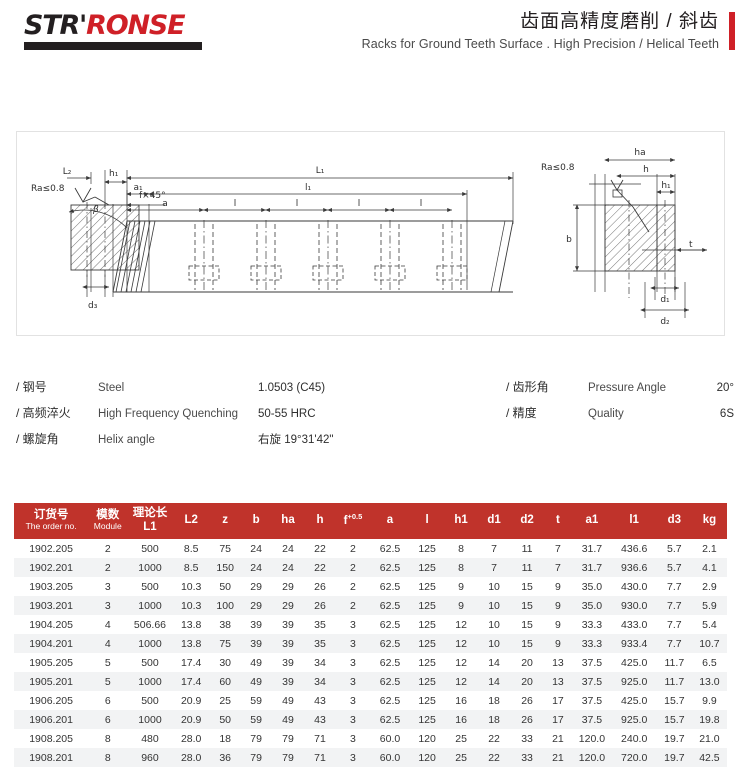 This screenshot has width=741, height=775. Describe the element at coordinates (494, 586) in the screenshot. I see `table-cell: 10` at that location.